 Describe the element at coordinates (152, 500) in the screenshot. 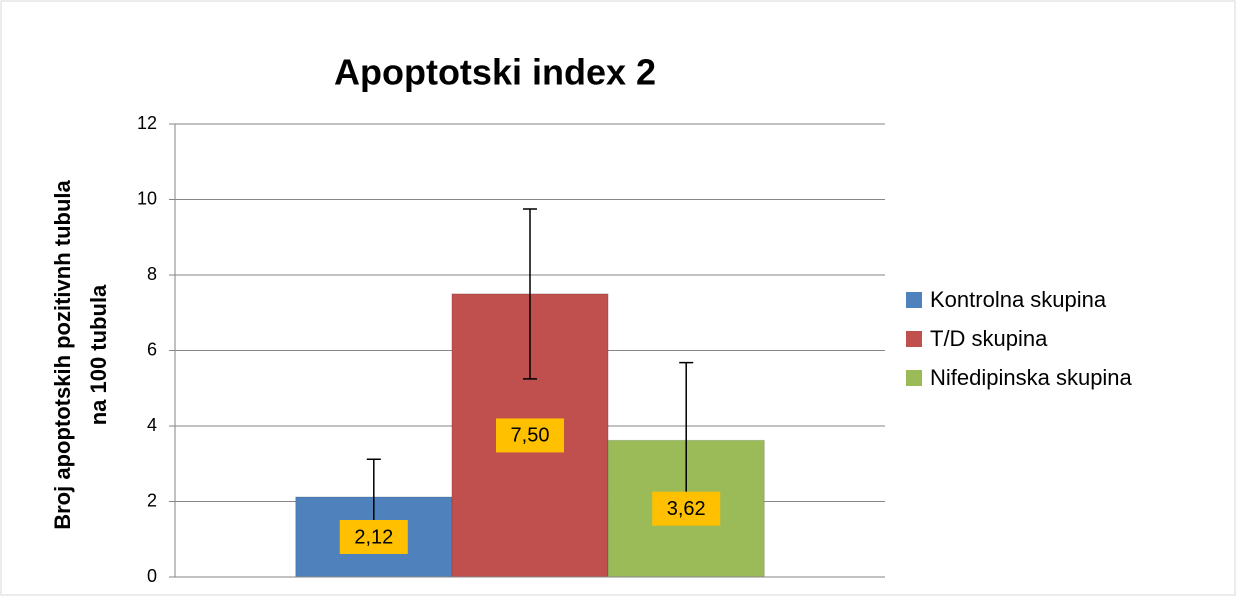

I see `y-tick-label: 2` at that location.